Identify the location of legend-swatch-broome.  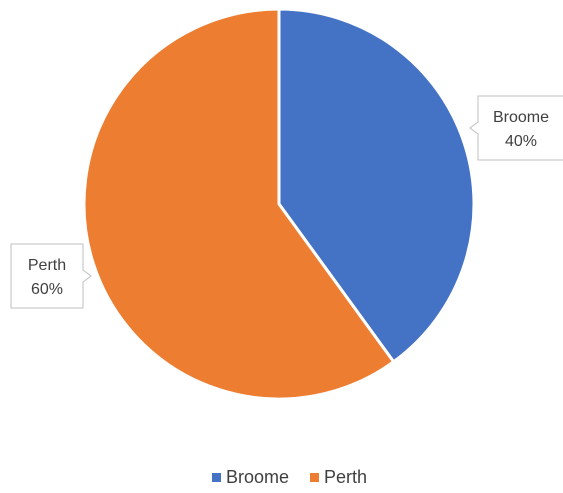
(216, 477).